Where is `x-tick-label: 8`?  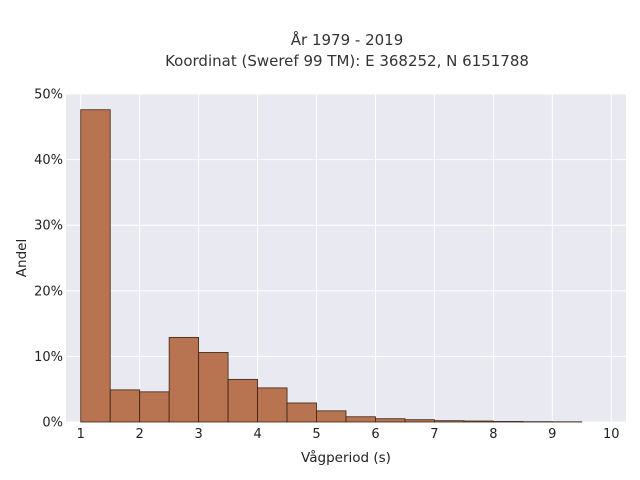
x-tick-label: 8 is located at coordinates (493, 434).